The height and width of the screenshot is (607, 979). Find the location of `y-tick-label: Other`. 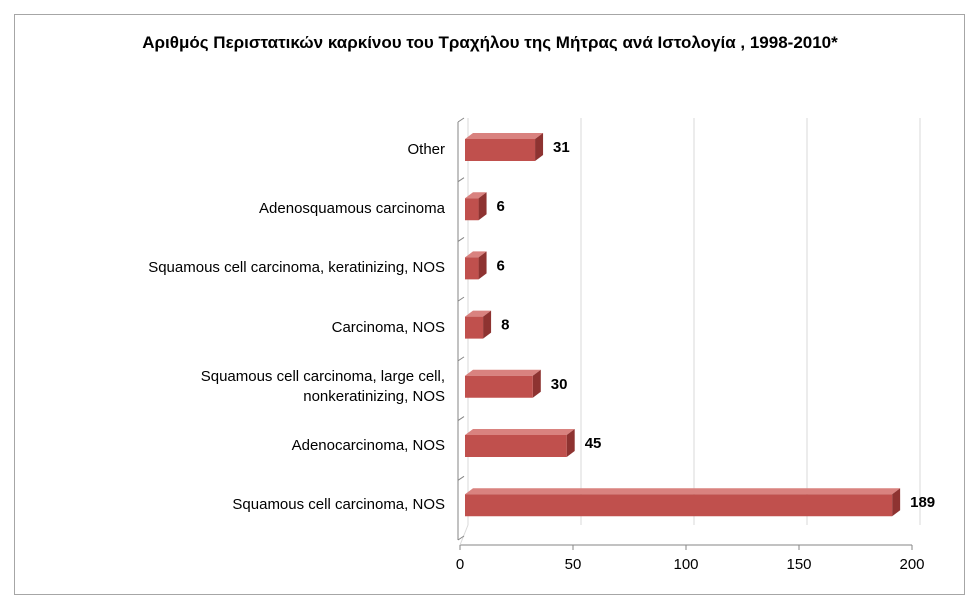

y-tick-label: Other is located at coordinates (426, 149).